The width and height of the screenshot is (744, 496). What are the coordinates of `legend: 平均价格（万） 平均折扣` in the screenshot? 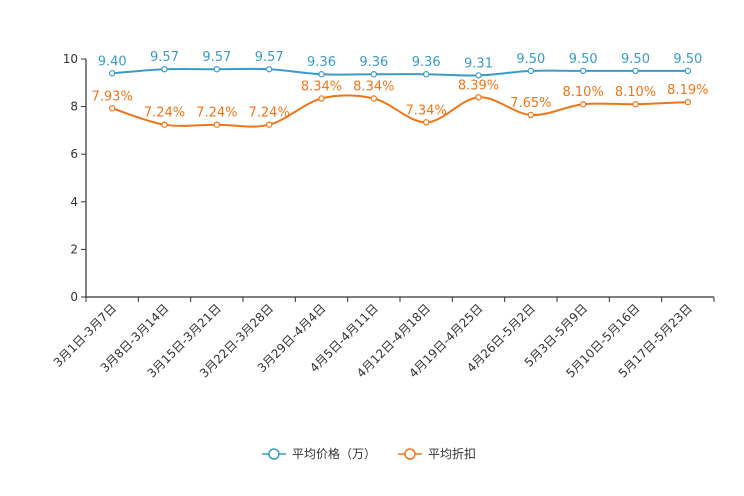 It's located at (369, 453).